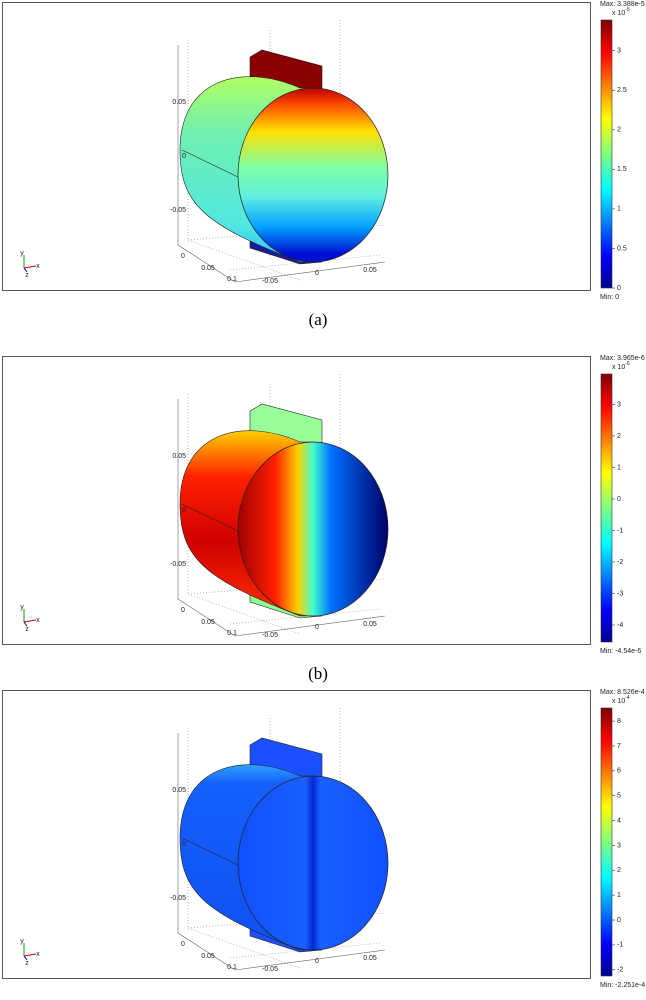  What do you see at coordinates (622, 4) in the screenshot?
I see `max-label: Max: 3.388e-5` at bounding box center [622, 4].